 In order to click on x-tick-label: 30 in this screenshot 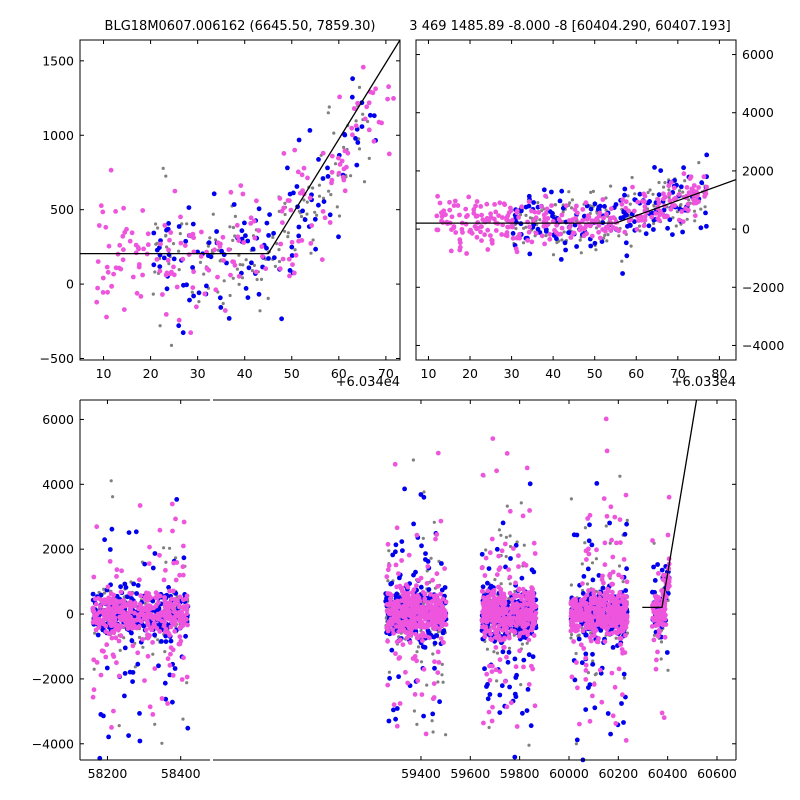, I will do `click(512, 373)`.